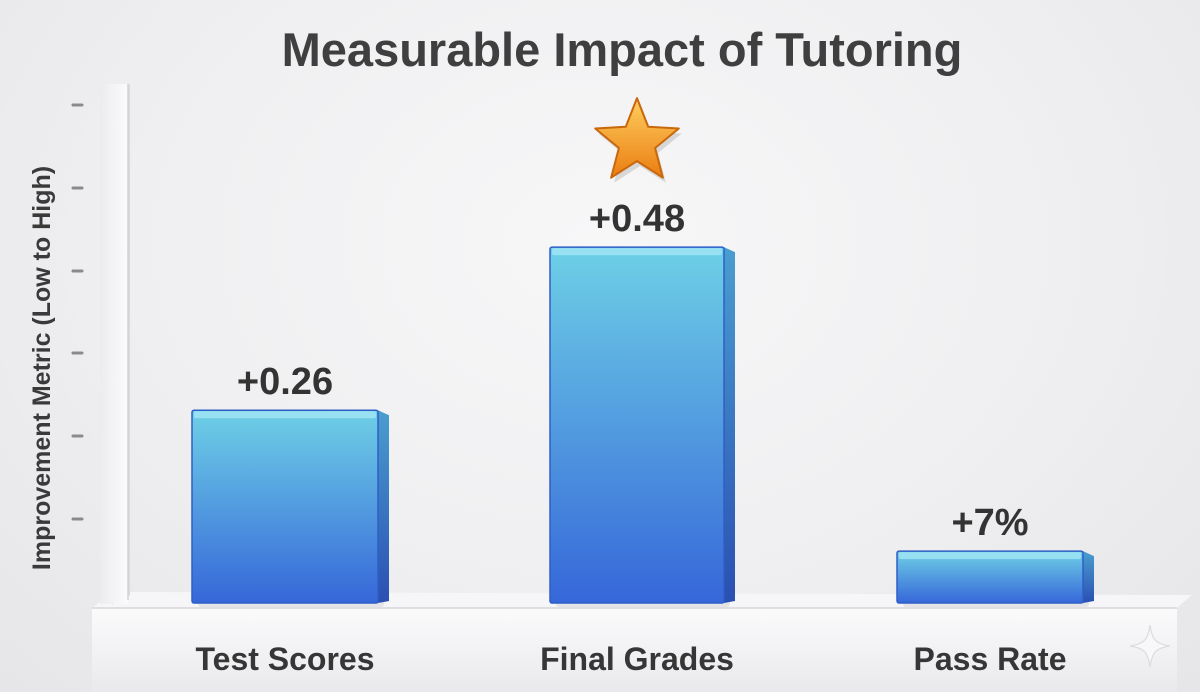  I want to click on value-label: +7%, so click(989, 523).